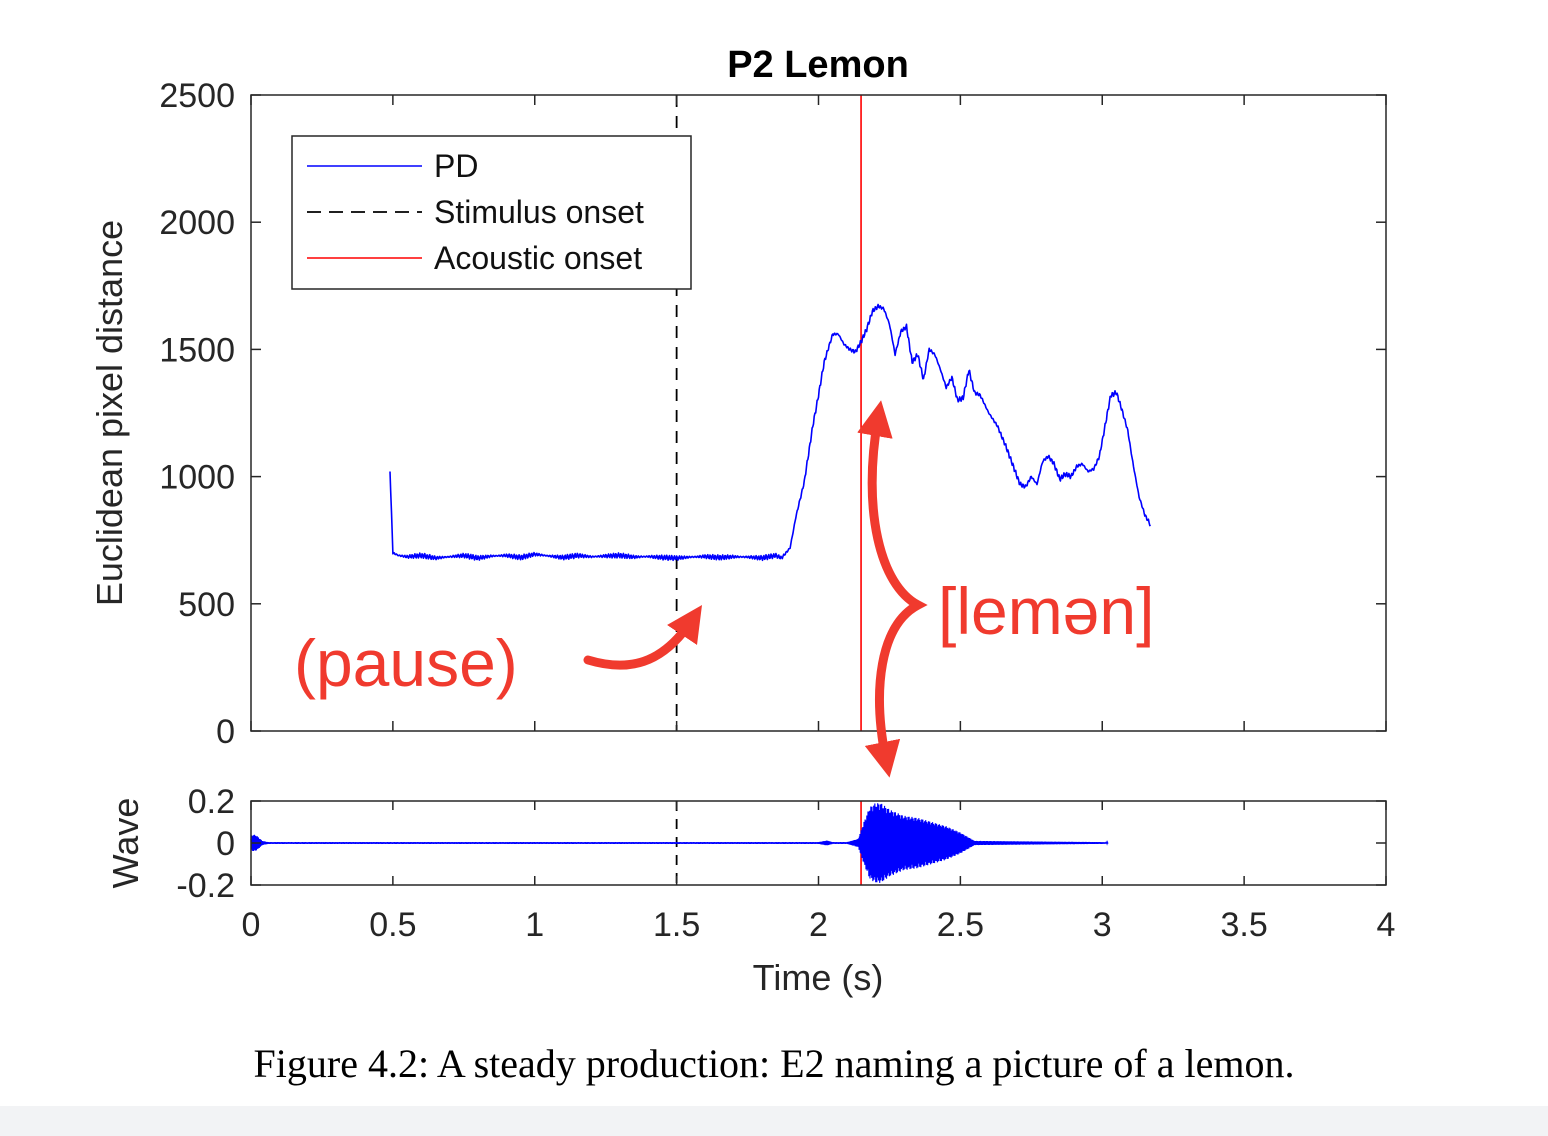  I want to click on y-tick-label: 0, so click(225, 732).